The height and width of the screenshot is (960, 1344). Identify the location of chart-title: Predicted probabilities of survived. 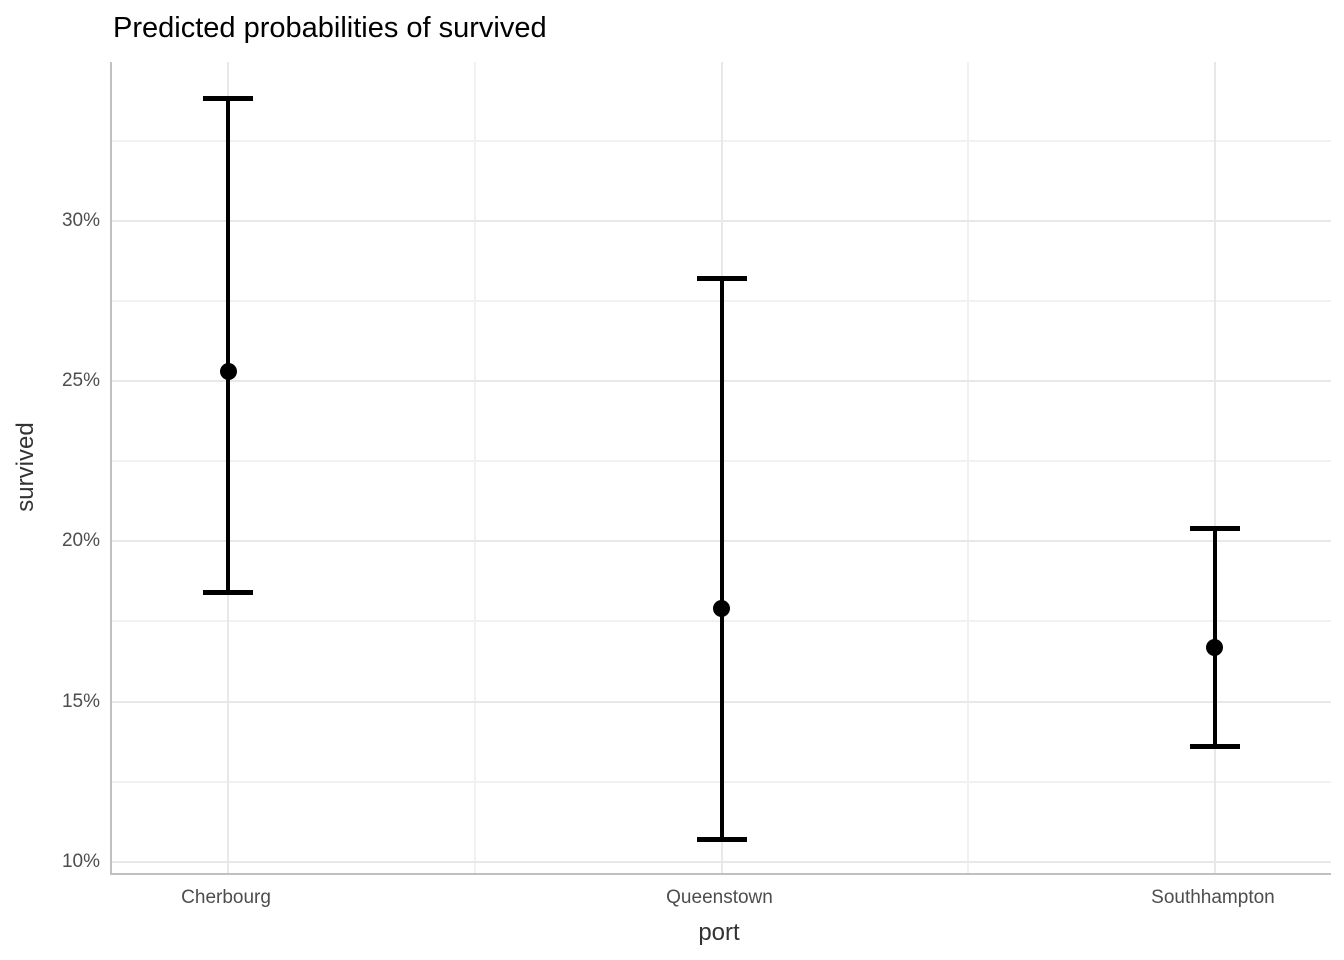
(330, 28).